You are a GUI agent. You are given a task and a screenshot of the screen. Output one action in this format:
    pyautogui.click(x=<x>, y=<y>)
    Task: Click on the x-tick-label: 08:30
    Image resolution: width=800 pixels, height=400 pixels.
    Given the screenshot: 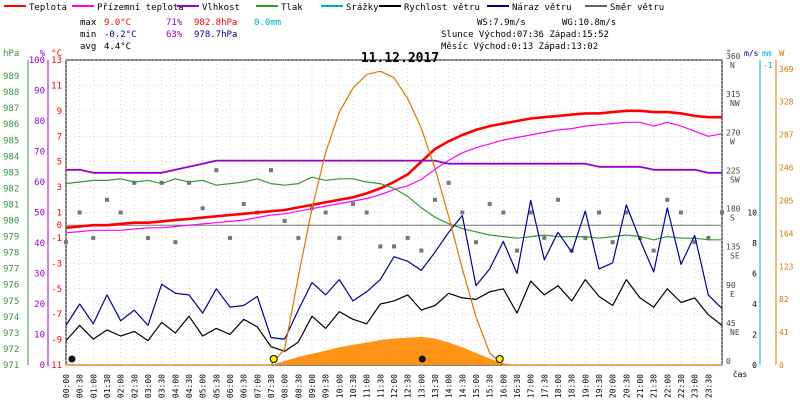 What is the action you would take?
    pyautogui.click(x=298, y=386)
    